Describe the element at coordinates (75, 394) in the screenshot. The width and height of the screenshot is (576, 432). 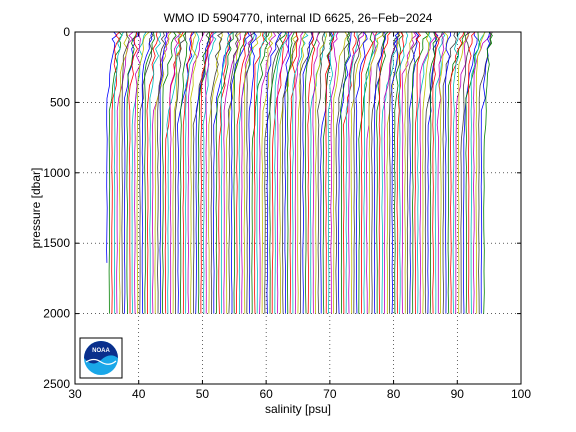
I see `x-tick-label: 30` at that location.